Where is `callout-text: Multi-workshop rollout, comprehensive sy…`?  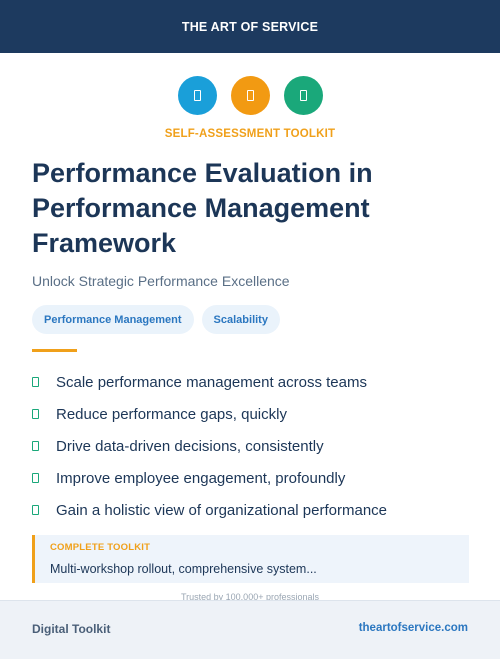 callout-text: Multi-workshop rollout, comprehensive sy… is located at coordinates (183, 569).